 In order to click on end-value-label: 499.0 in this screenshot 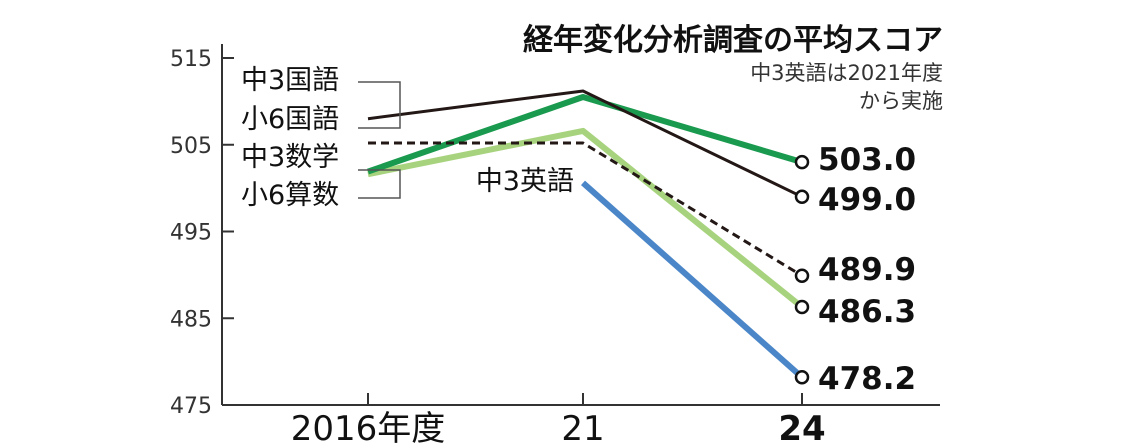, I will do `click(867, 200)`.